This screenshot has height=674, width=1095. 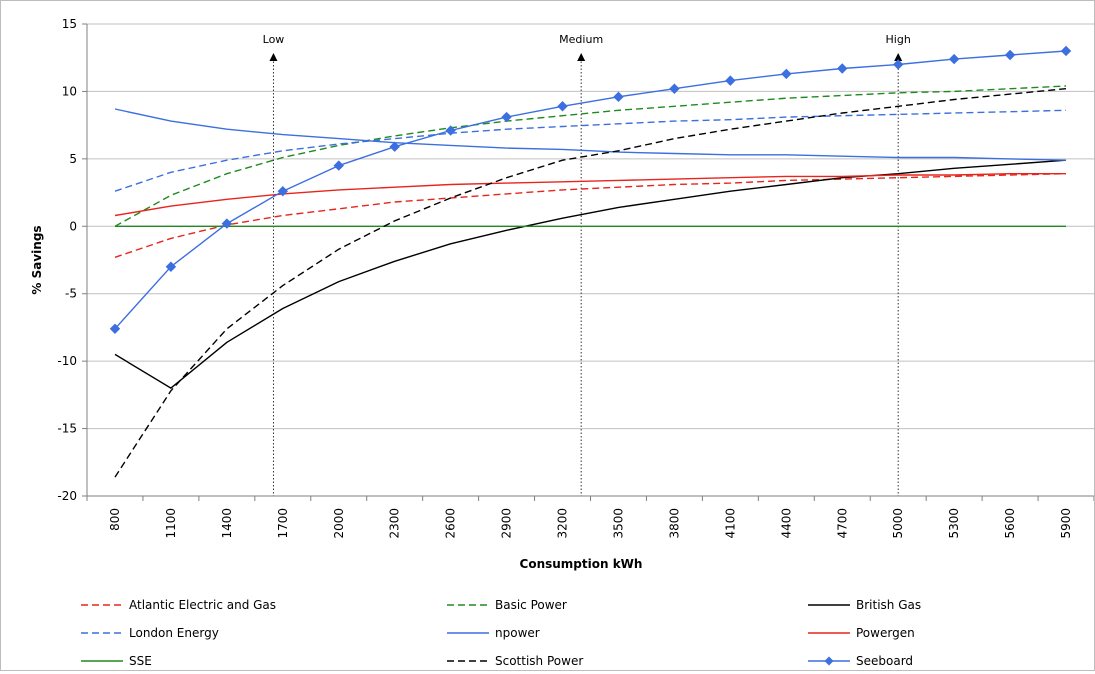 What do you see at coordinates (618, 523) in the screenshot?
I see `x-tick-label: 3500` at bounding box center [618, 523].